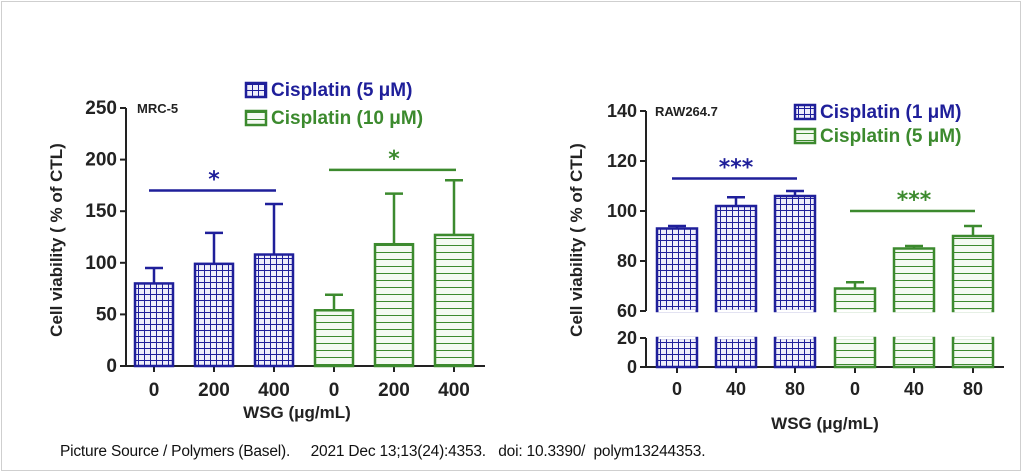 The width and height of the screenshot is (1024, 474). Describe the element at coordinates (627, 311) in the screenshot. I see `y-tick-label: 60` at that location.